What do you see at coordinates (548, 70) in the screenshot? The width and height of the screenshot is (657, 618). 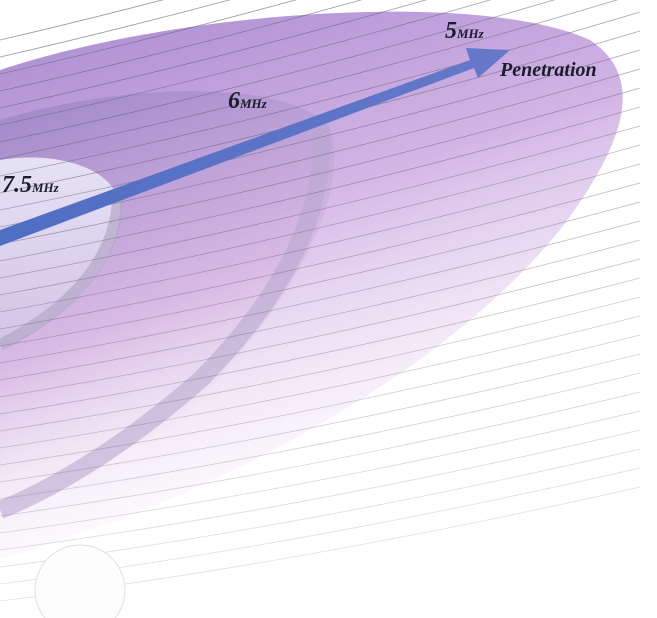 I see `arrow-label: Penetration` at bounding box center [548, 70].